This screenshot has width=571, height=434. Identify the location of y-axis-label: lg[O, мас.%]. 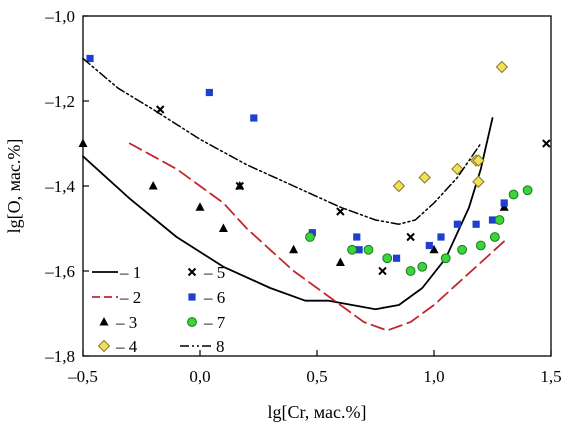
(14, 186).